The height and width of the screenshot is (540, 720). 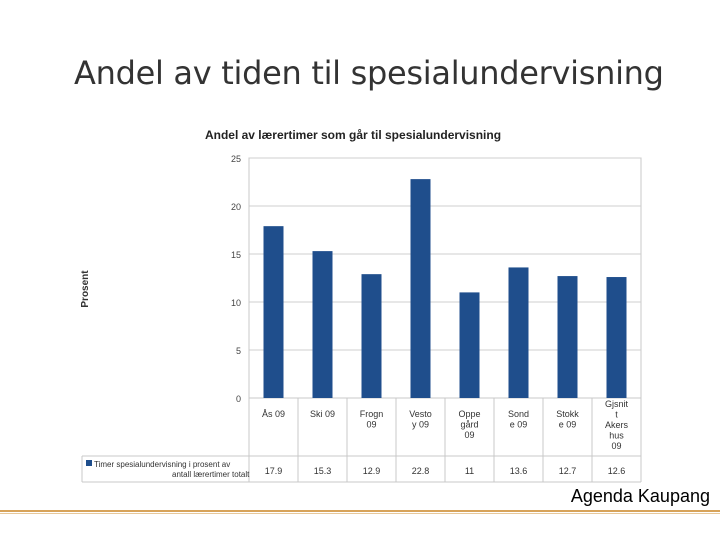 I want to click on y-tick-label: 10, so click(x=236, y=303).